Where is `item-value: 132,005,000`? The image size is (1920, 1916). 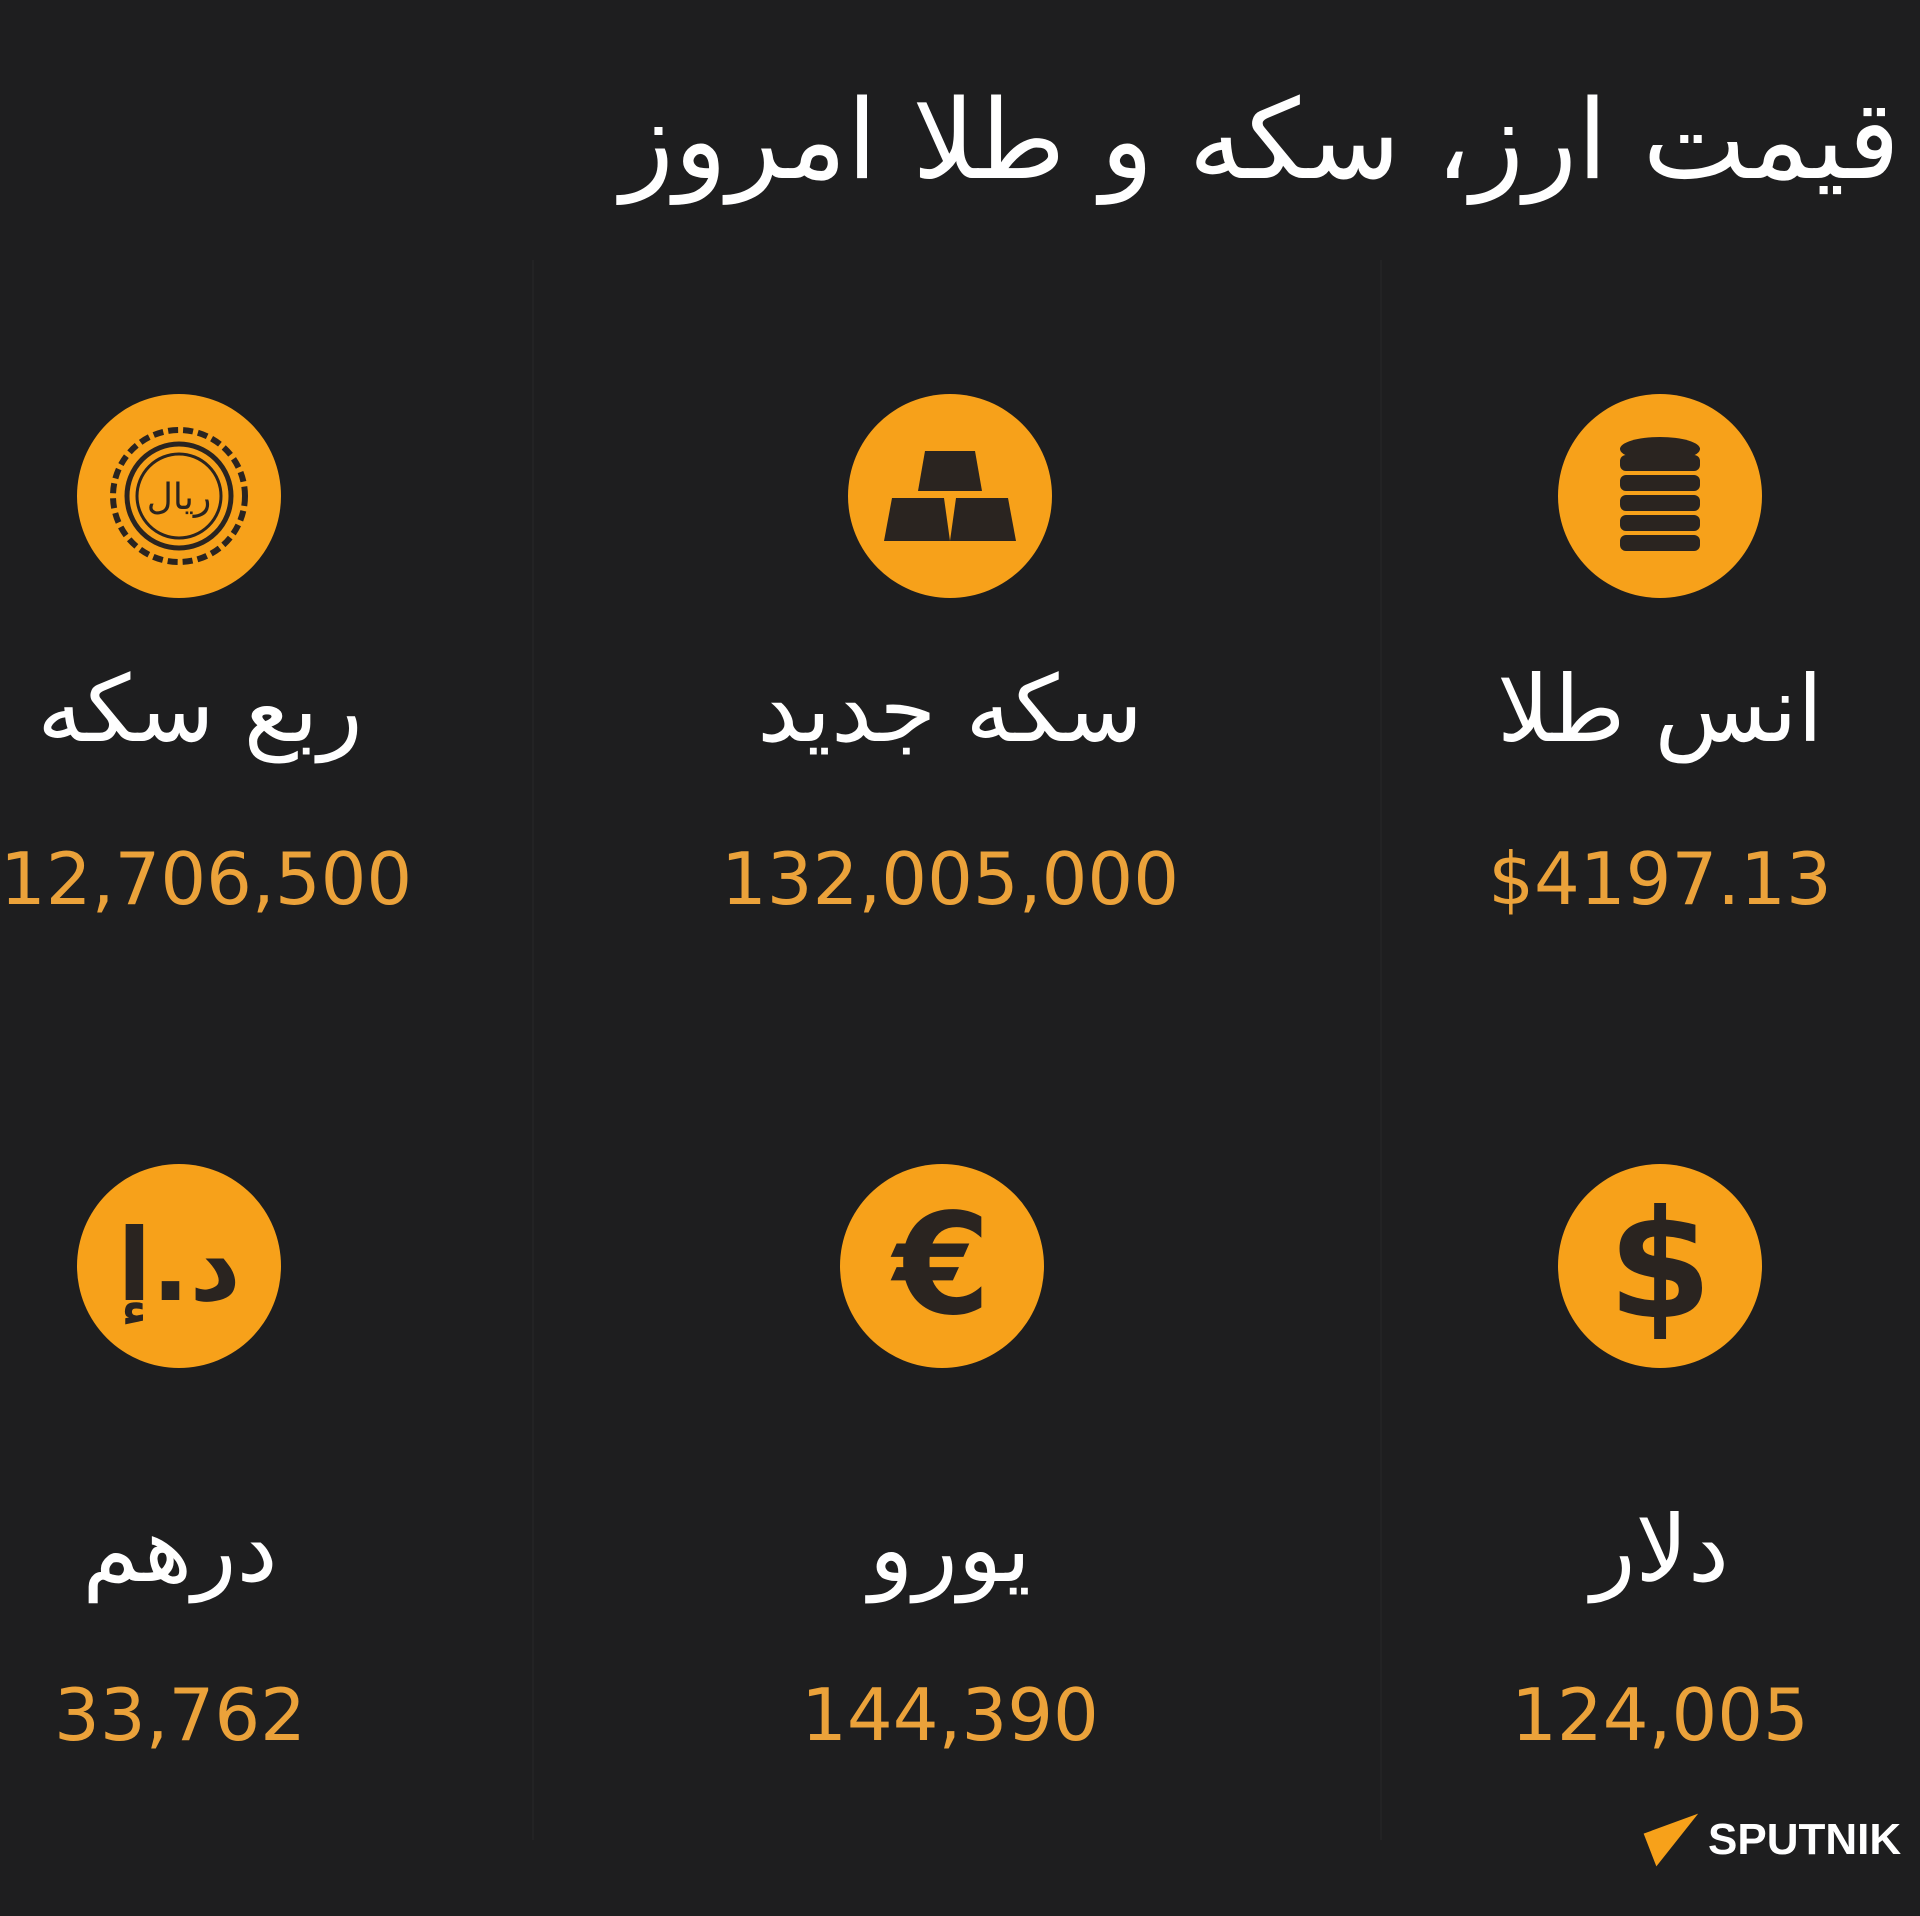 item-value: 132,005,000 is located at coordinates (950, 879).